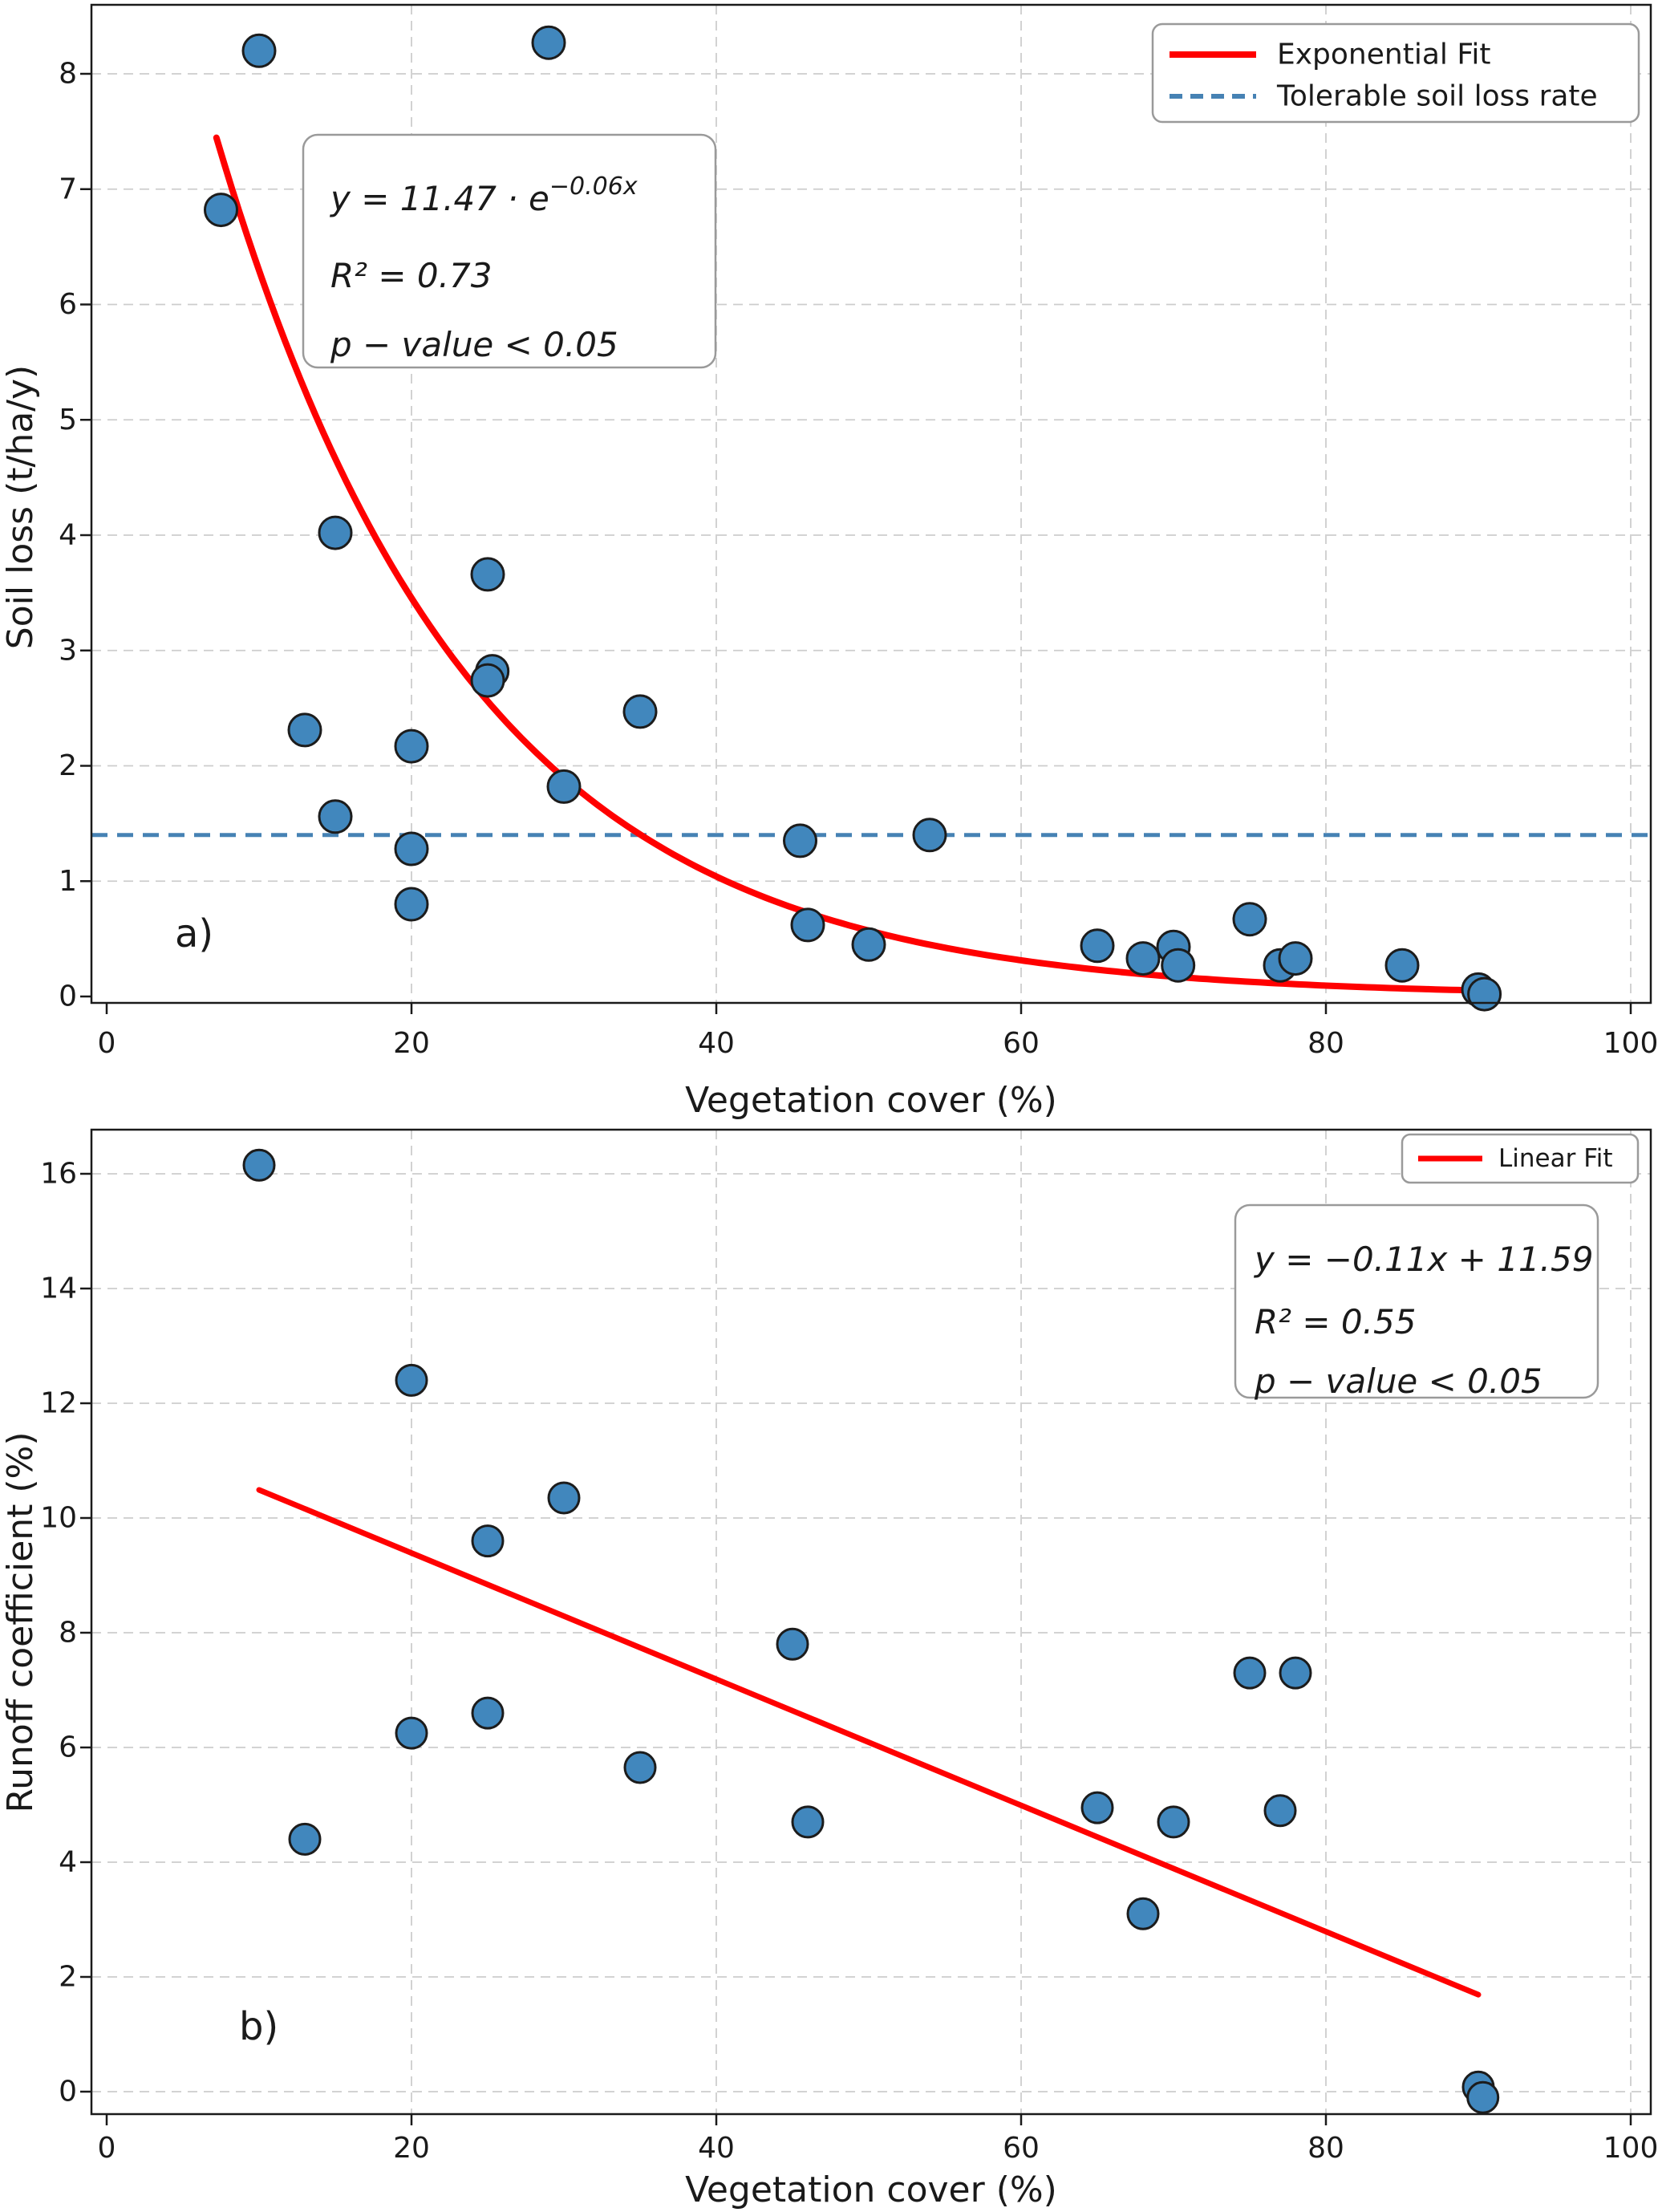 The image size is (1658, 2212). What do you see at coordinates (20, 1621) in the screenshot?
I see `panel-b-y-axis-label: Runoff coefficient (%)` at bounding box center [20, 1621].